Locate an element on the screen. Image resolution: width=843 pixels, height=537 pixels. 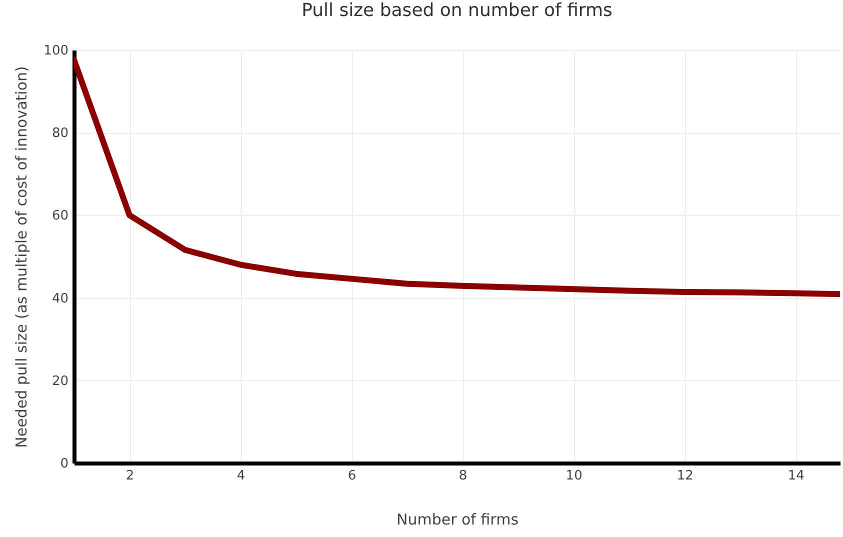
x-tick-label: 14 is located at coordinates (796, 476).